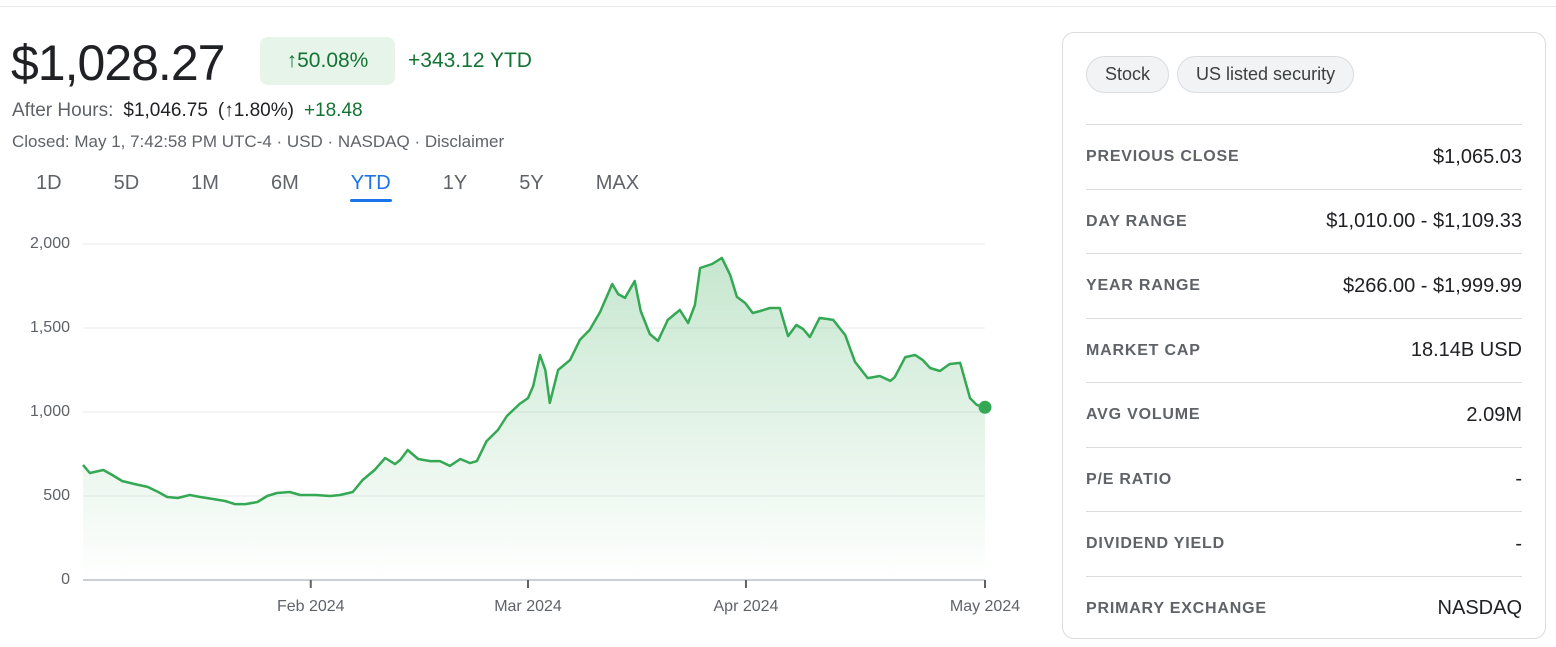  What do you see at coordinates (56, 495) in the screenshot?
I see `y-tick-label: 500` at bounding box center [56, 495].